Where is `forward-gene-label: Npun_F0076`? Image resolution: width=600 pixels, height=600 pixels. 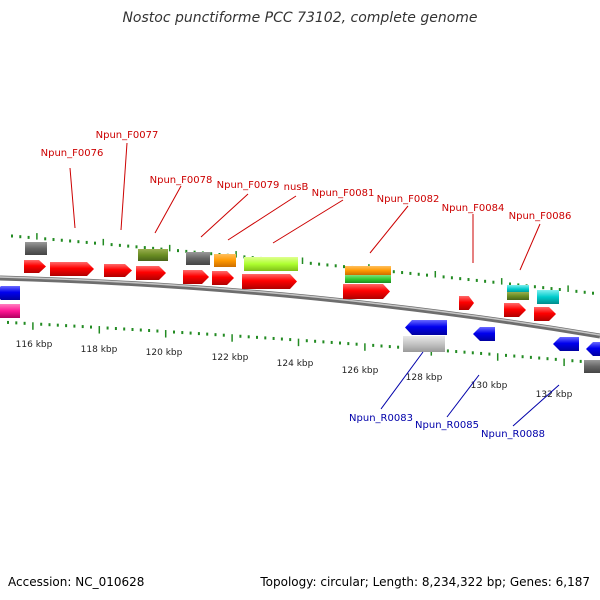
forward-gene-label: Npun_F0076 is located at coordinates (72, 153).